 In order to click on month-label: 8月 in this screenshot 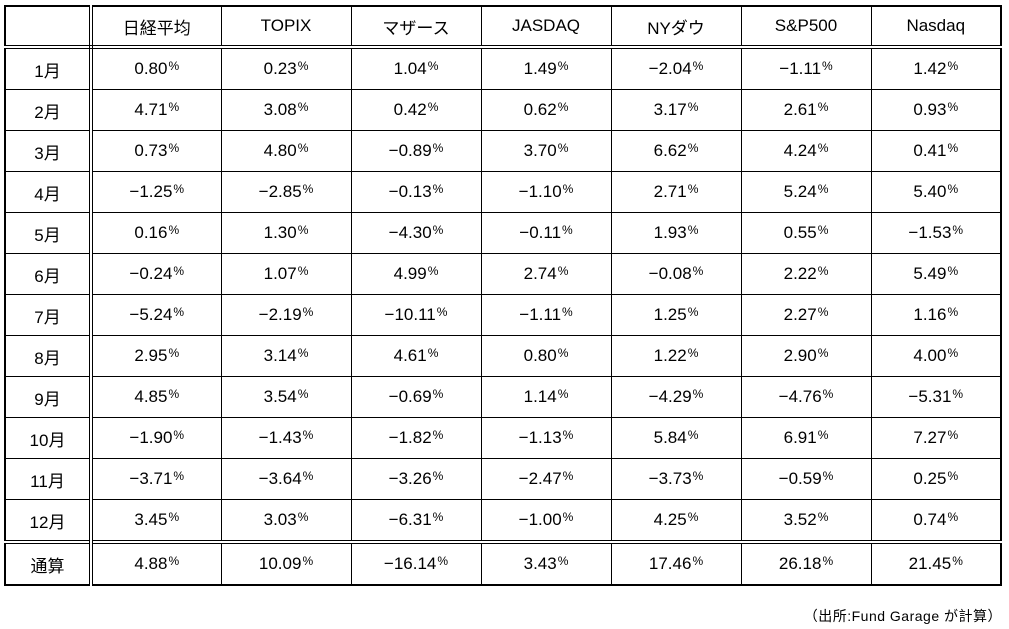, I will do `click(48, 356)`.